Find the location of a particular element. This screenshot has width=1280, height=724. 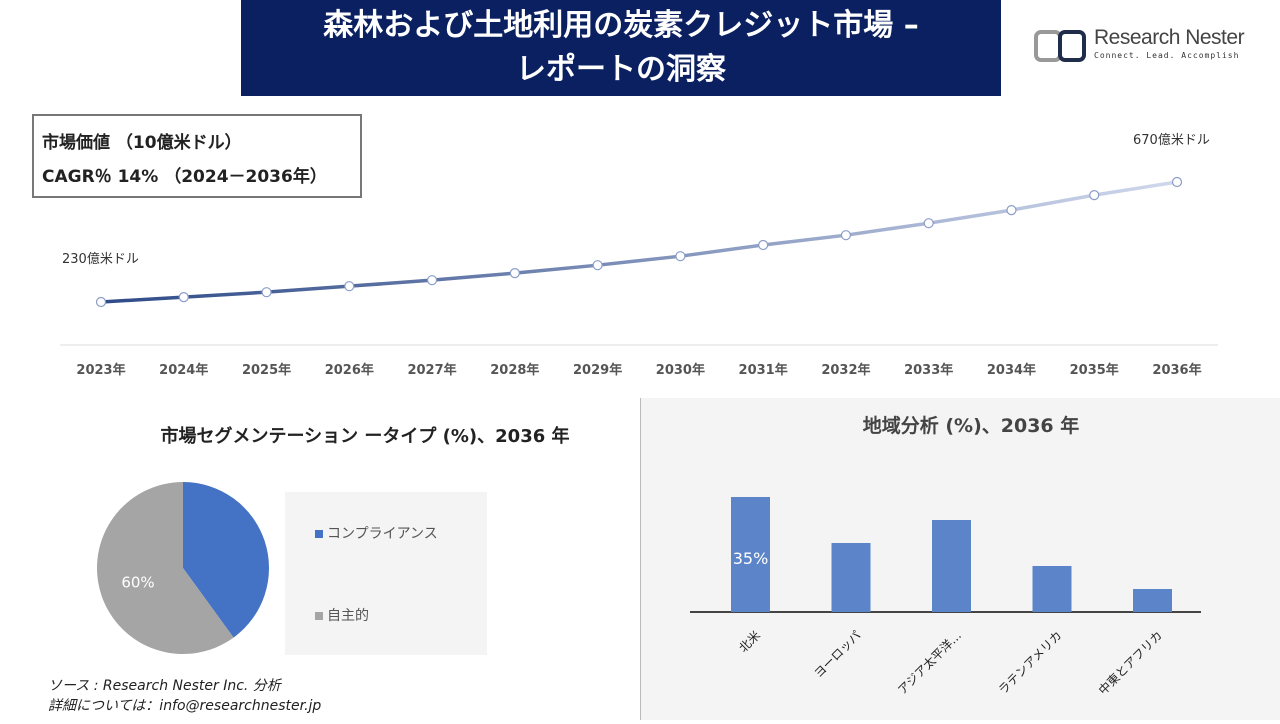

x-tick-label: 2026年 is located at coordinates (349, 370).